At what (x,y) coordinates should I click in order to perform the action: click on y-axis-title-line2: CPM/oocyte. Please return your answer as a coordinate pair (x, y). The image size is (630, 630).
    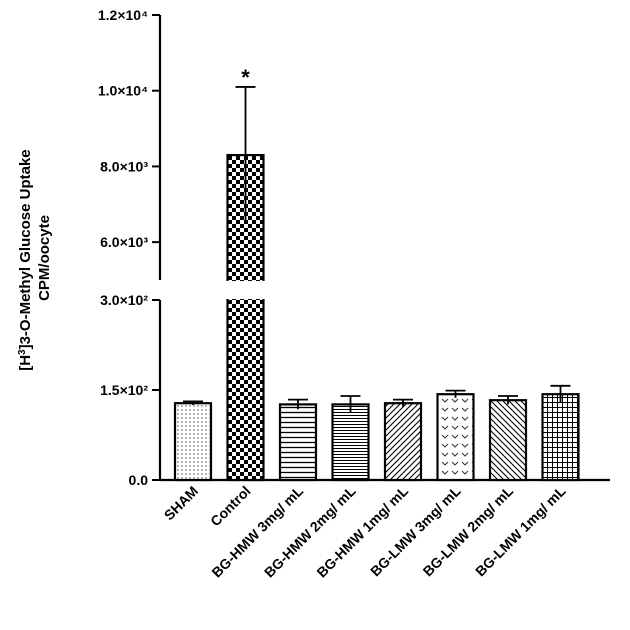
    Looking at the image, I should click on (44, 258).